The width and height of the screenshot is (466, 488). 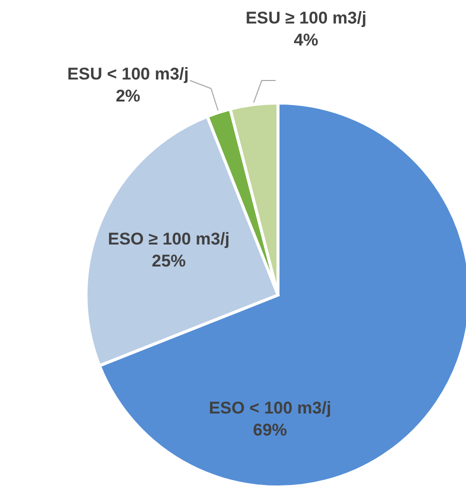 I want to click on slice-label: ESU ≥ 100 m3/j, so click(x=306, y=18).